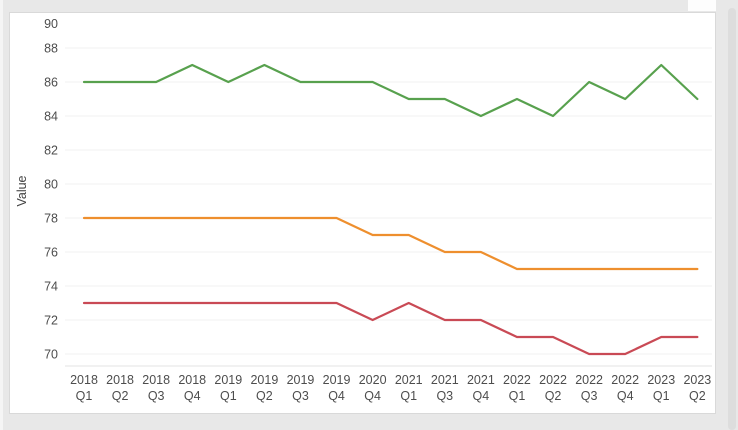 This screenshot has width=738, height=430. Describe the element at coordinates (337, 388) in the screenshot. I see `x-tick-label: 2019 Q4` at that location.